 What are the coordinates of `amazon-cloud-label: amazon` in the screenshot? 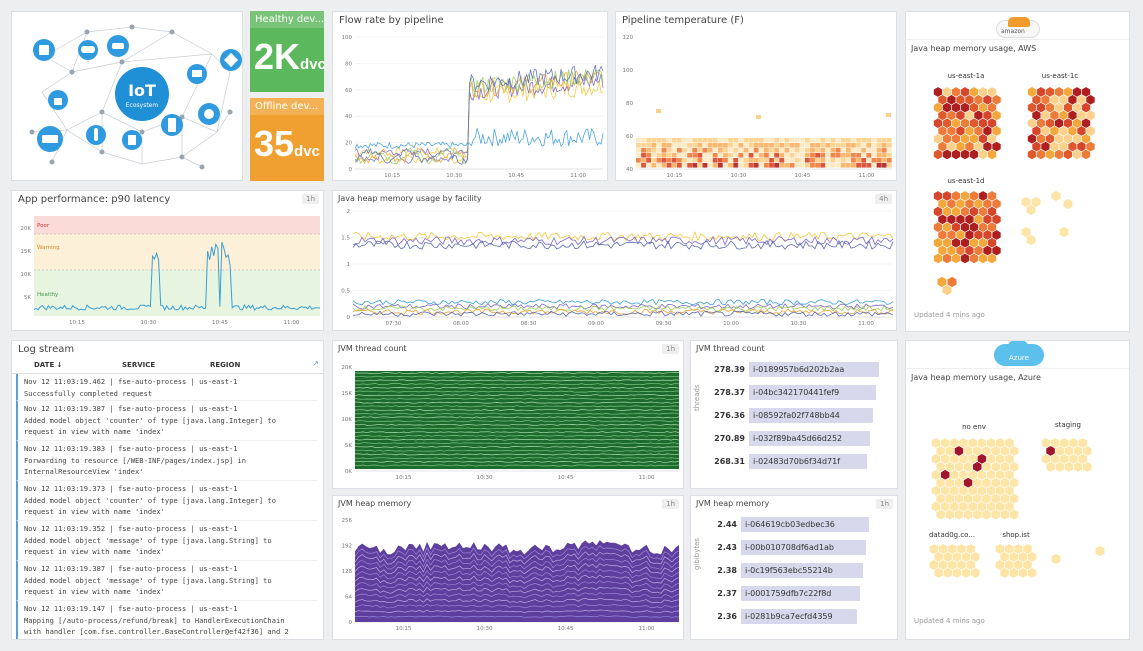 It's located at (1013, 31).